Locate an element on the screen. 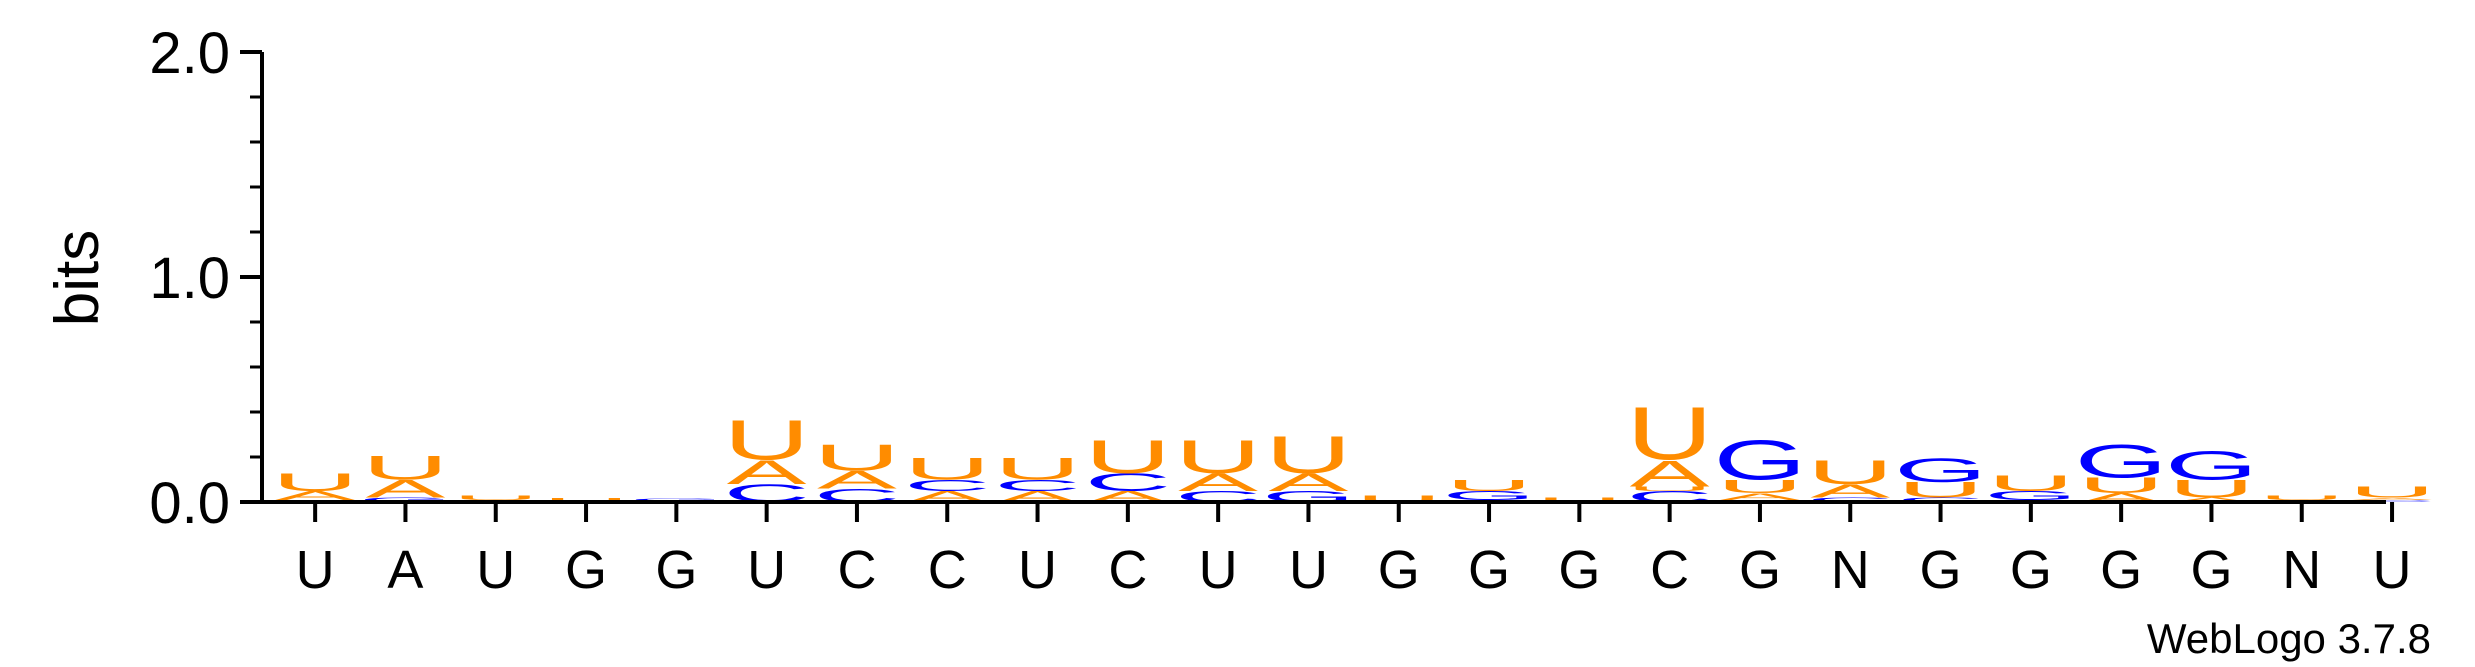 The image size is (2475, 667). y-tick-label: 0.0 is located at coordinates (189, 503).